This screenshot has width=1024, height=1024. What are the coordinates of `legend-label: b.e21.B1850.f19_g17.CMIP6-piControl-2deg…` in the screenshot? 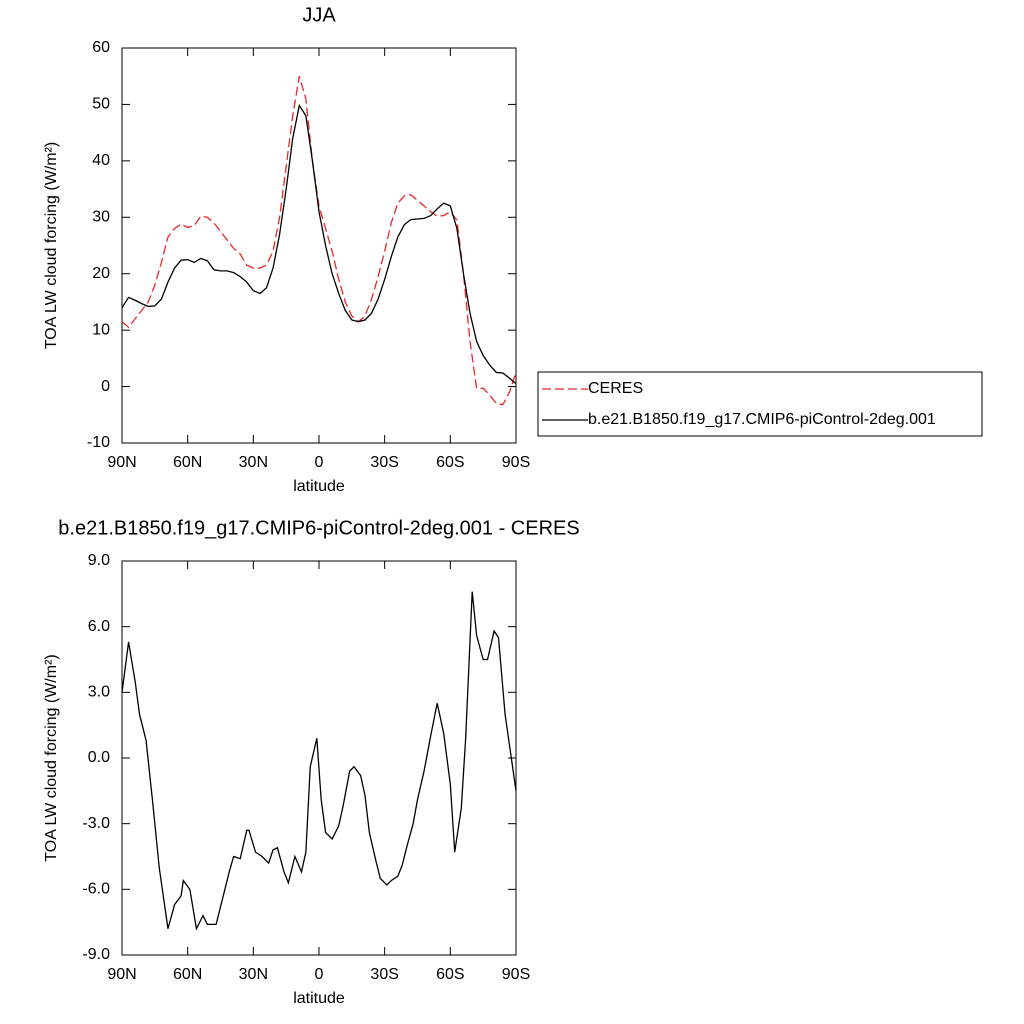 It's located at (762, 419).